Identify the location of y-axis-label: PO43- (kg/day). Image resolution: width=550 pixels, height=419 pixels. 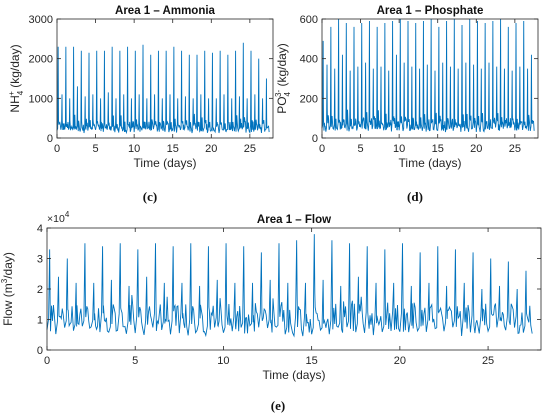
(283, 78).